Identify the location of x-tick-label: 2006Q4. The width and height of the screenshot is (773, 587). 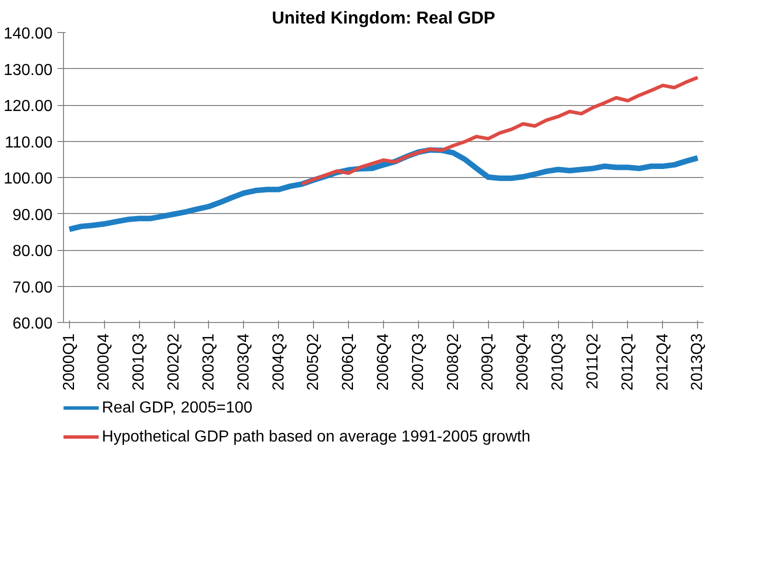
(383, 361).